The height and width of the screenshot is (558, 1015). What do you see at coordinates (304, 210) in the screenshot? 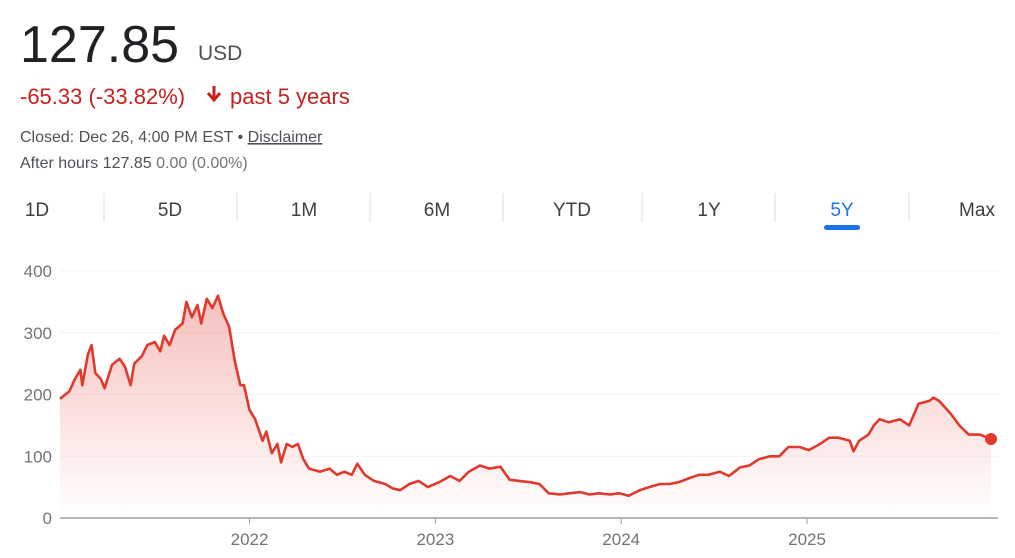
I see `tab: 1M` at bounding box center [304, 210].